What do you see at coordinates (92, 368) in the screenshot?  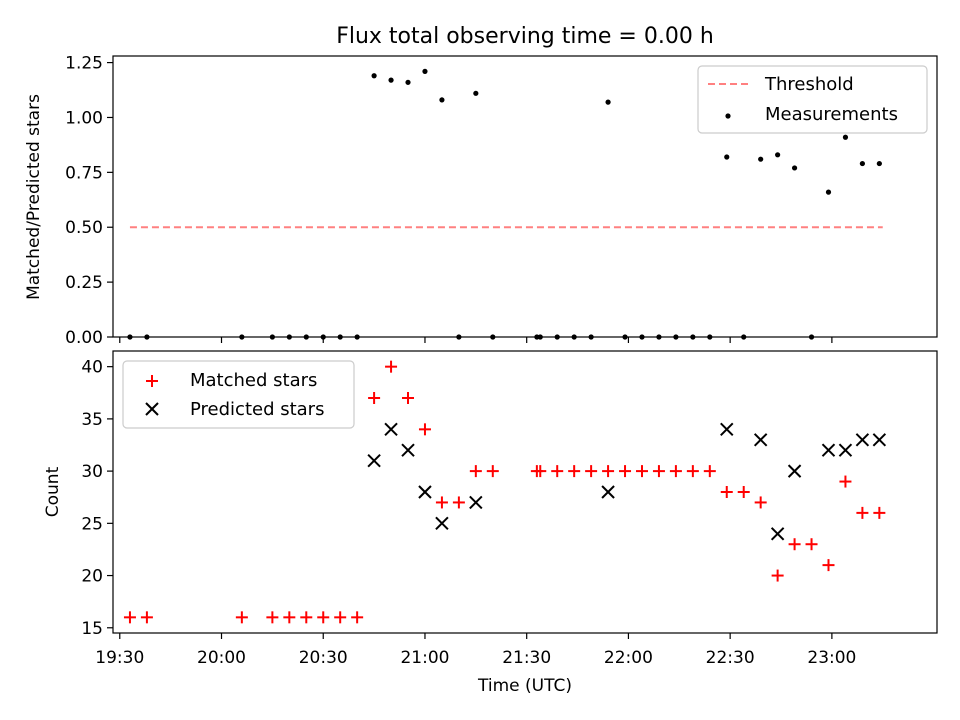 I see `count-y-tick-label: 40` at bounding box center [92, 368].